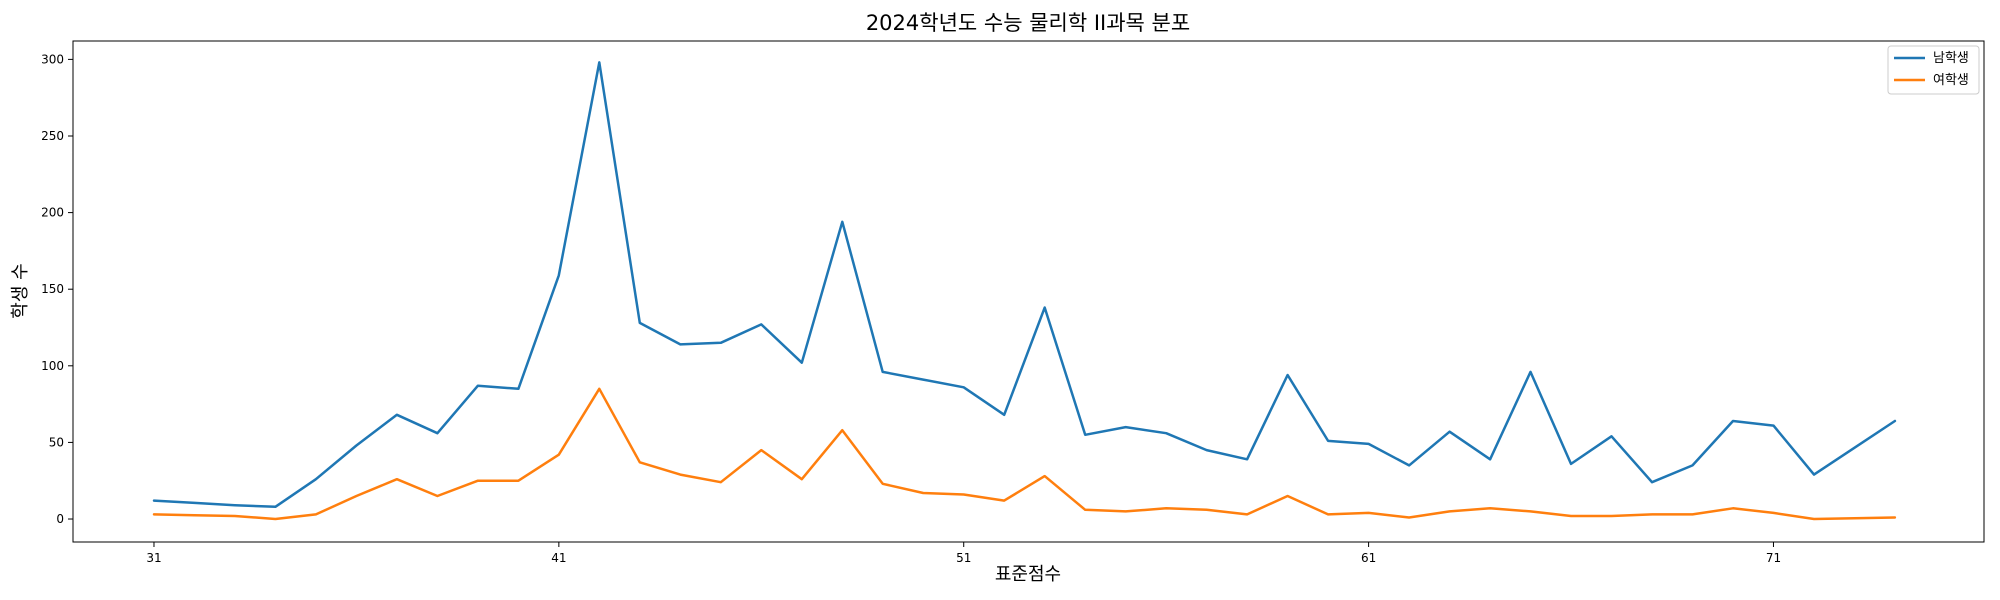  What do you see at coordinates (963, 558) in the screenshot?
I see `x-tick-label: 51` at bounding box center [963, 558].